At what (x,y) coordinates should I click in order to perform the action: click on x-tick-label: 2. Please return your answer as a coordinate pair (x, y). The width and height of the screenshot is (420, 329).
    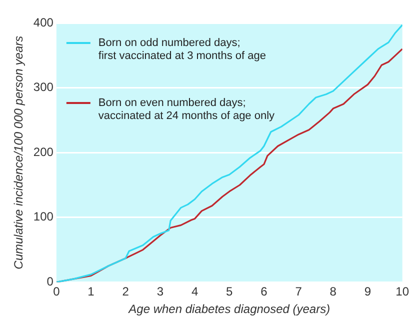
    Looking at the image, I should click on (126, 291).